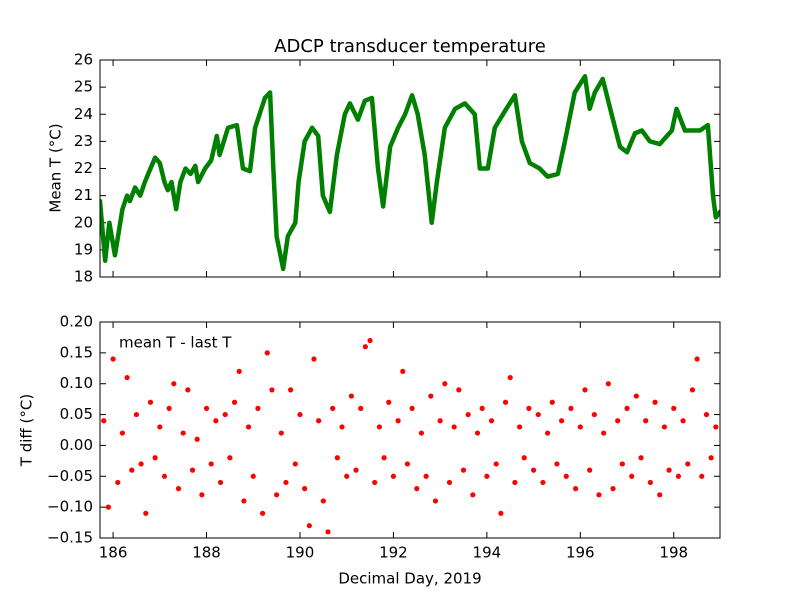 This screenshot has height=600, width=800. What do you see at coordinates (393, 553) in the screenshot?
I see `x-tick-label: 192` at bounding box center [393, 553].